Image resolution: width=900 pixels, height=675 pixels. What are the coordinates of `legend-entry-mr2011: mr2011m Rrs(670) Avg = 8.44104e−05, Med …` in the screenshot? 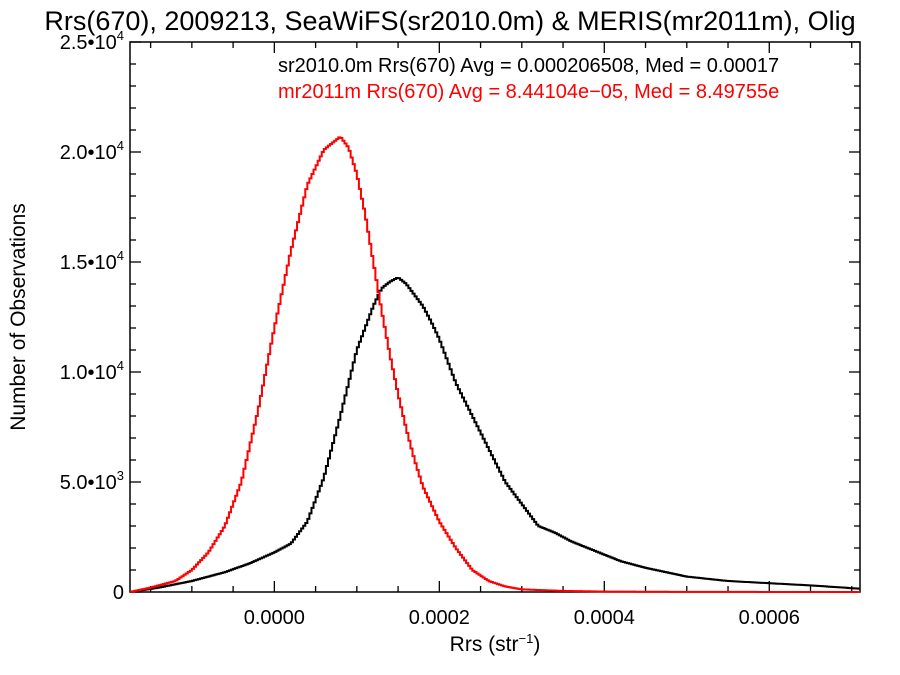 It's located at (528, 92).